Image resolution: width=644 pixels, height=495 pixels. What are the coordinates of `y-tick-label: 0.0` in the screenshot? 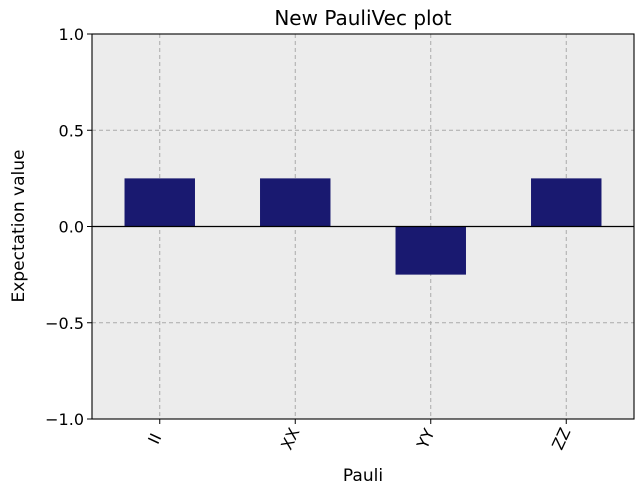 It's located at (71, 227).